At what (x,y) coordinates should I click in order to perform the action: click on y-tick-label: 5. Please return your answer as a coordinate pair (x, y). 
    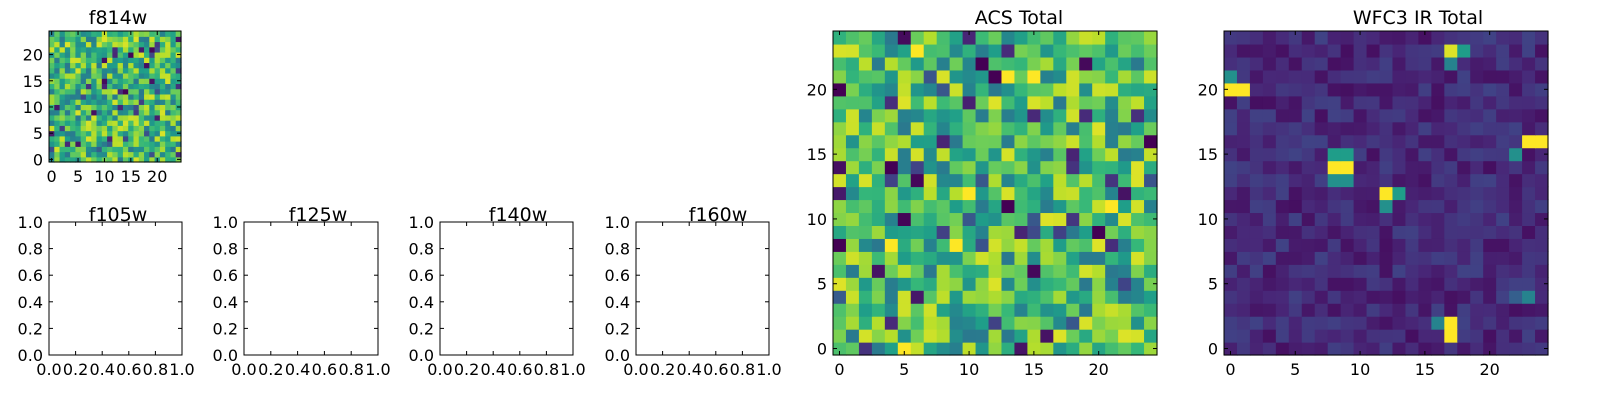
    Looking at the image, I should click on (1213, 284).